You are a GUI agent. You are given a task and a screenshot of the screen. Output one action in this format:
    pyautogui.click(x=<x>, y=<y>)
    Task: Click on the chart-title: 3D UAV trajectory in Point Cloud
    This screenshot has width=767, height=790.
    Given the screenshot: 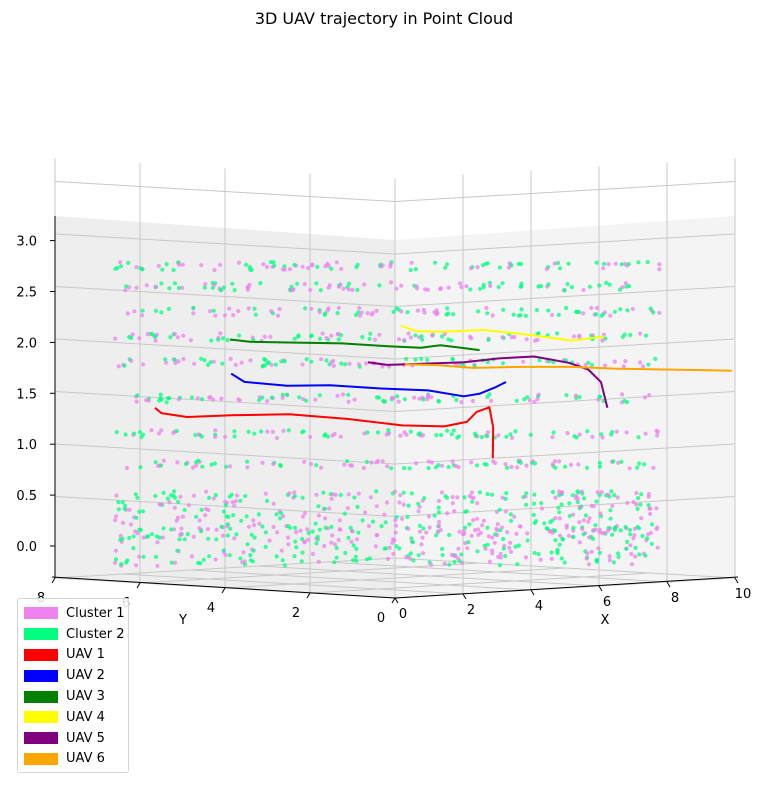 What is the action you would take?
    pyautogui.click(x=384, y=18)
    